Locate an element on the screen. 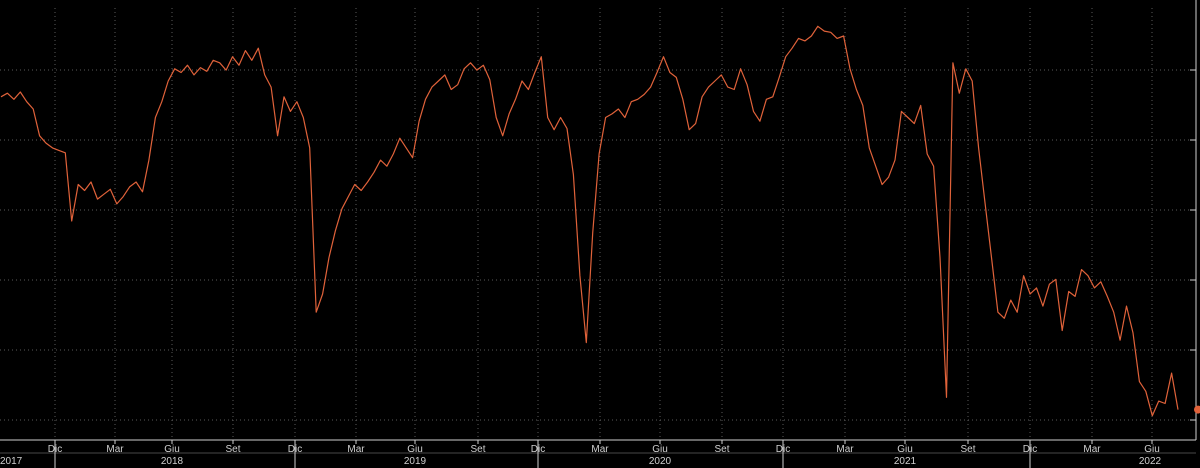 The height and width of the screenshot is (468, 1200). year-label: 2017 is located at coordinates (11, 461).